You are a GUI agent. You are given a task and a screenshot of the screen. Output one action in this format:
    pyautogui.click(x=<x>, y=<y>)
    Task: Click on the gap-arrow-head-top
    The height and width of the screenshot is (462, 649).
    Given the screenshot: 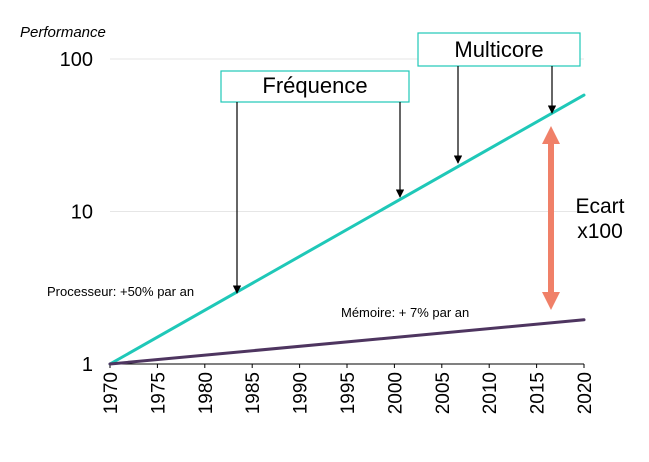 What is the action you would take?
    pyautogui.click(x=551, y=135)
    